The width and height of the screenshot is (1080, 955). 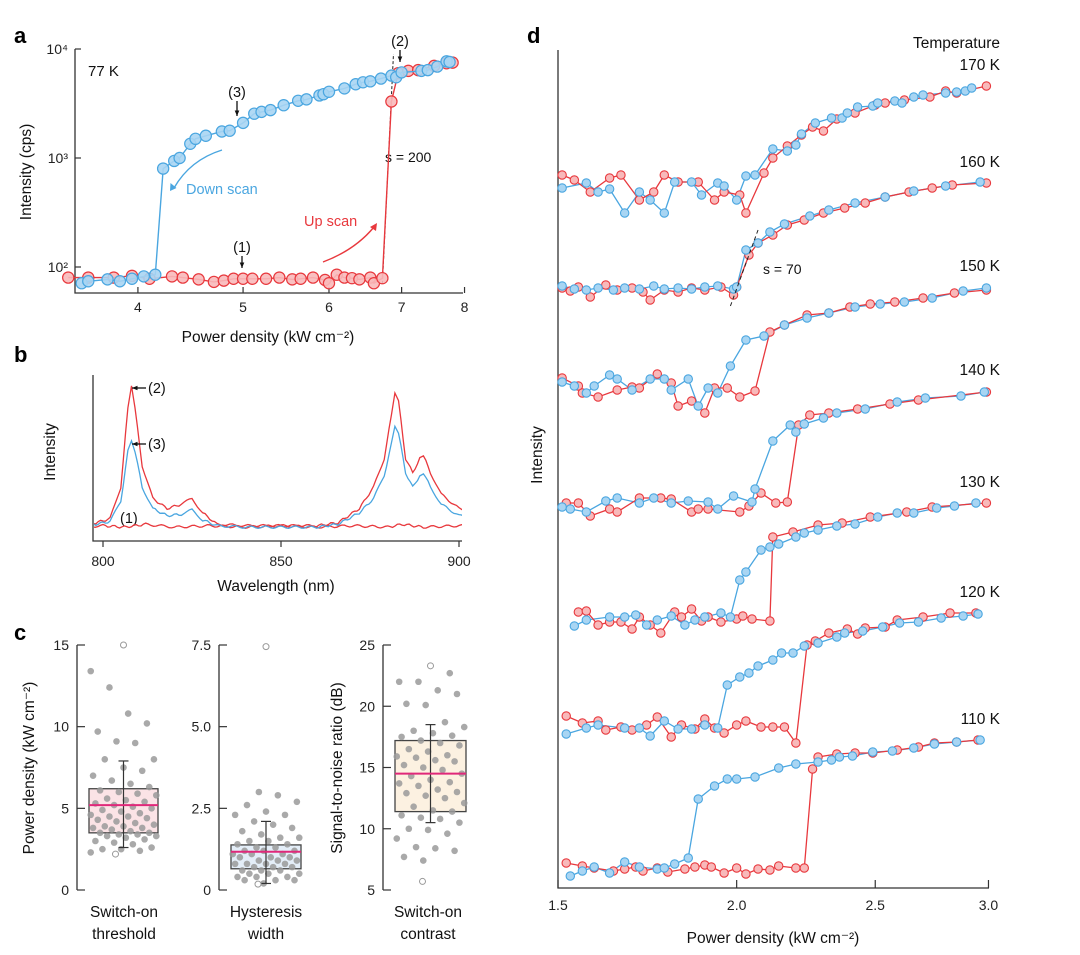 What do you see at coordinates (402, 307) in the screenshot?
I see `panel-a-xtick-label: 7` at bounding box center [402, 307].